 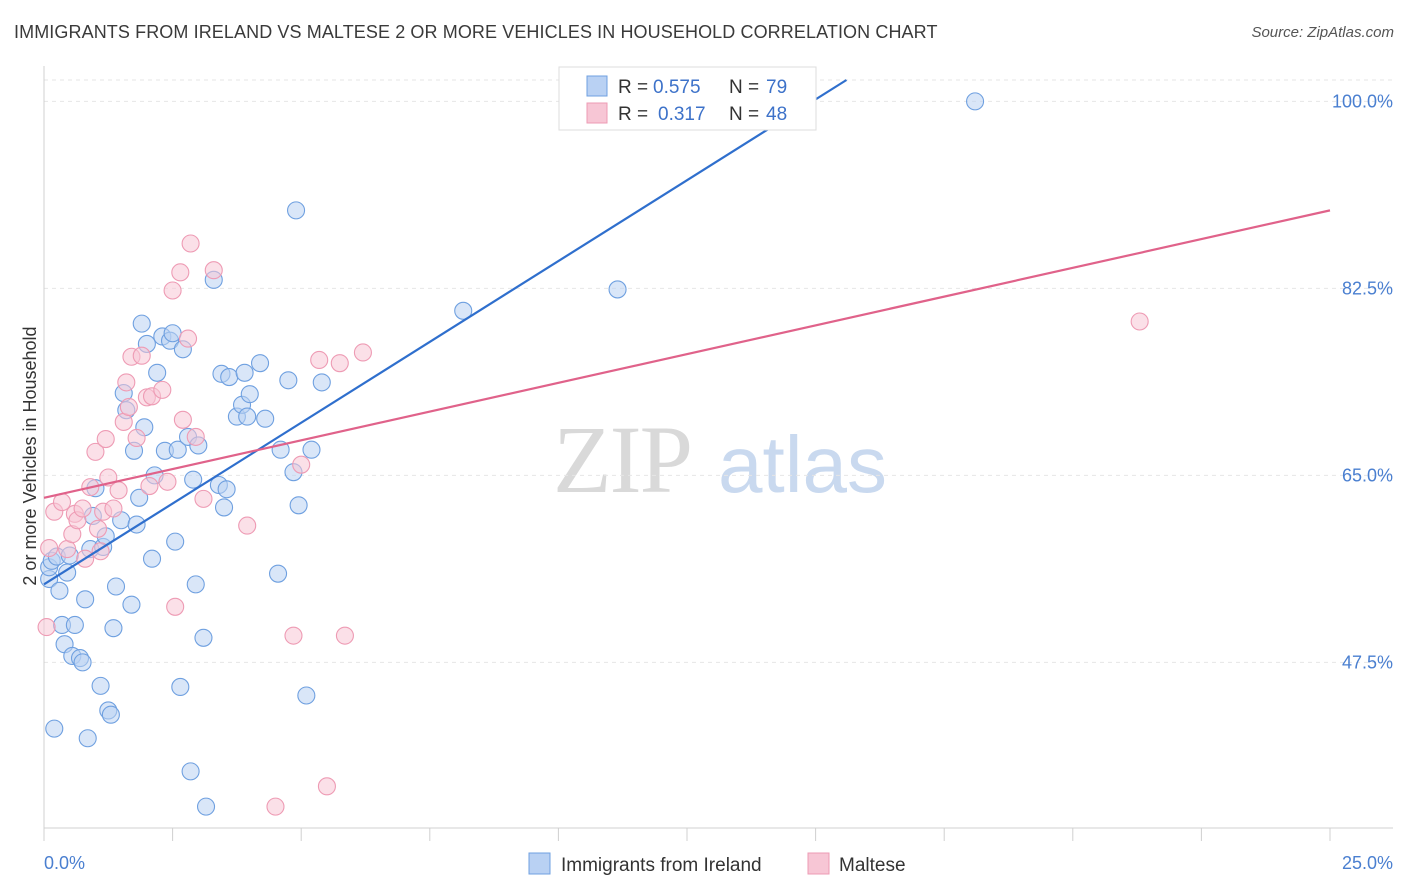 What do you see at coordinates (818, 863) in the screenshot?
I see `bottom-legend-swatch-maltese` at bounding box center [818, 863].